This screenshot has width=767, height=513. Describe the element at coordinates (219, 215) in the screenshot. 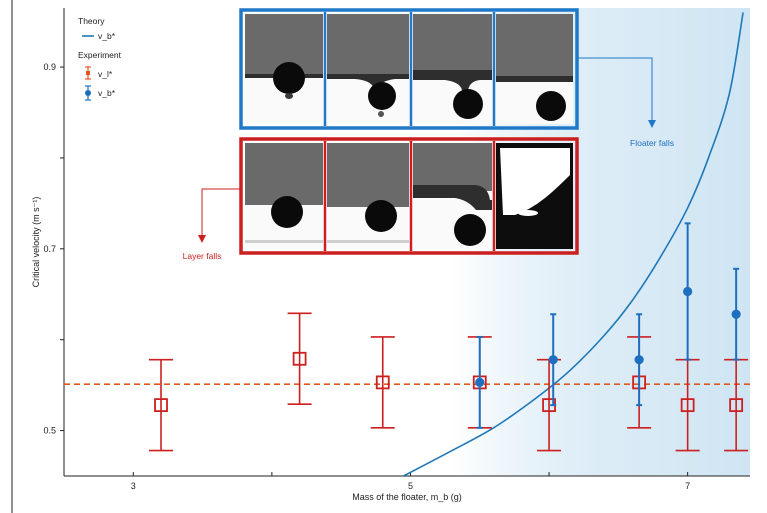

I see `layer-falls-arrow` at that location.